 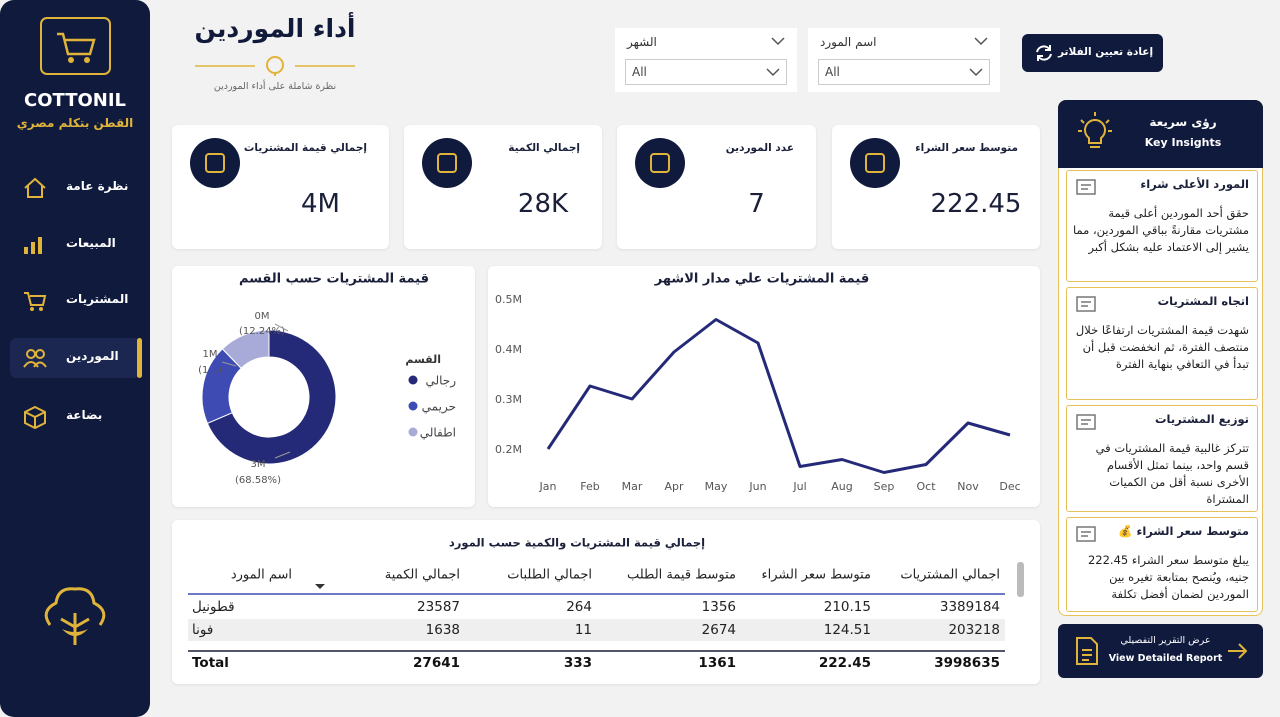 What do you see at coordinates (97, 186) in the screenshot?
I see `nav-label: نظرة عامة` at bounding box center [97, 186].